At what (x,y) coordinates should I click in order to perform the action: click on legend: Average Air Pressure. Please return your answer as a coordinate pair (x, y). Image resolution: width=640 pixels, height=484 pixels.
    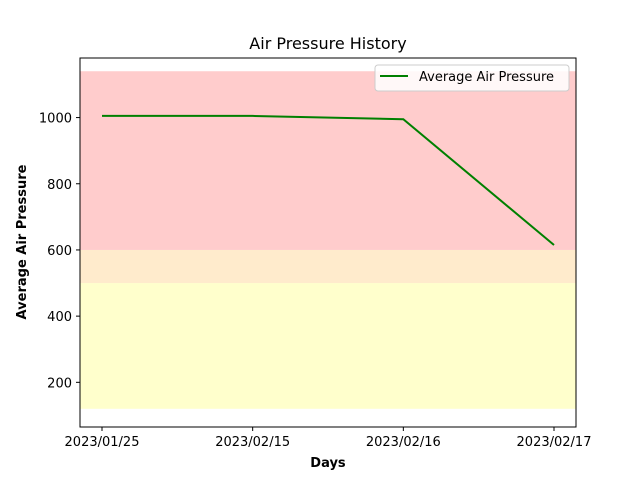
    Looking at the image, I should click on (472, 78).